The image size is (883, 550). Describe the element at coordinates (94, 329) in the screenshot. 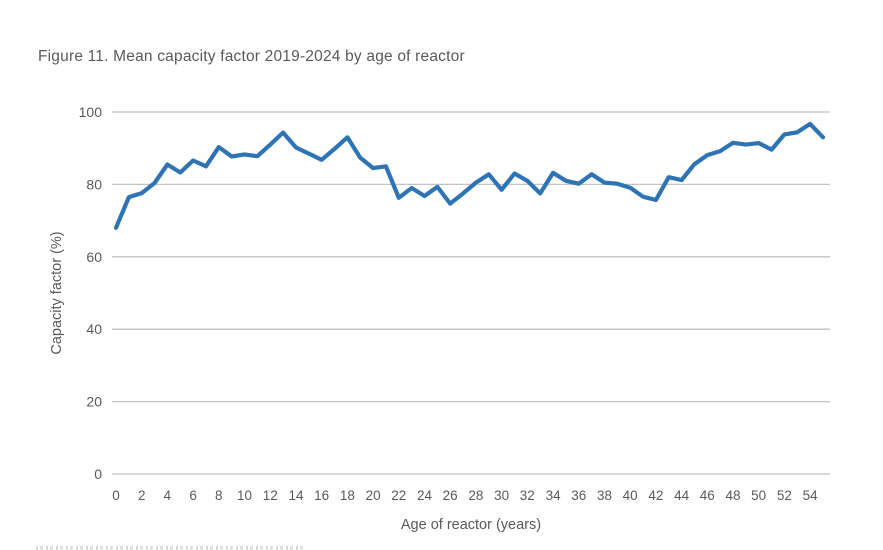

I see `y-tick-label-40: 40` at that location.